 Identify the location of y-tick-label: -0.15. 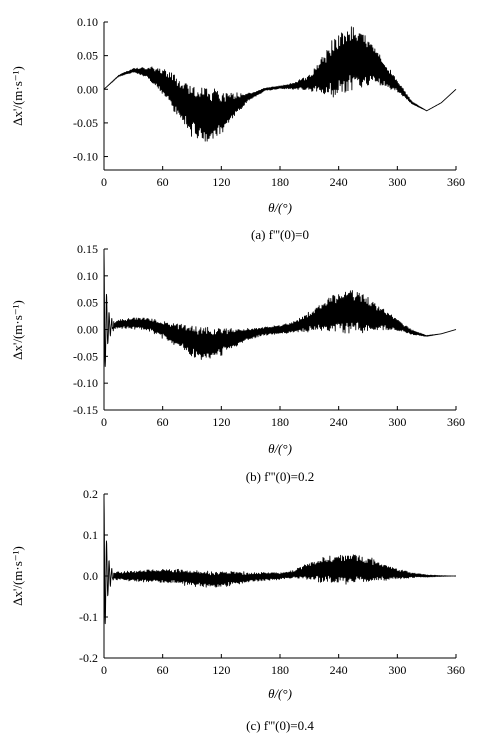
(85, 410).